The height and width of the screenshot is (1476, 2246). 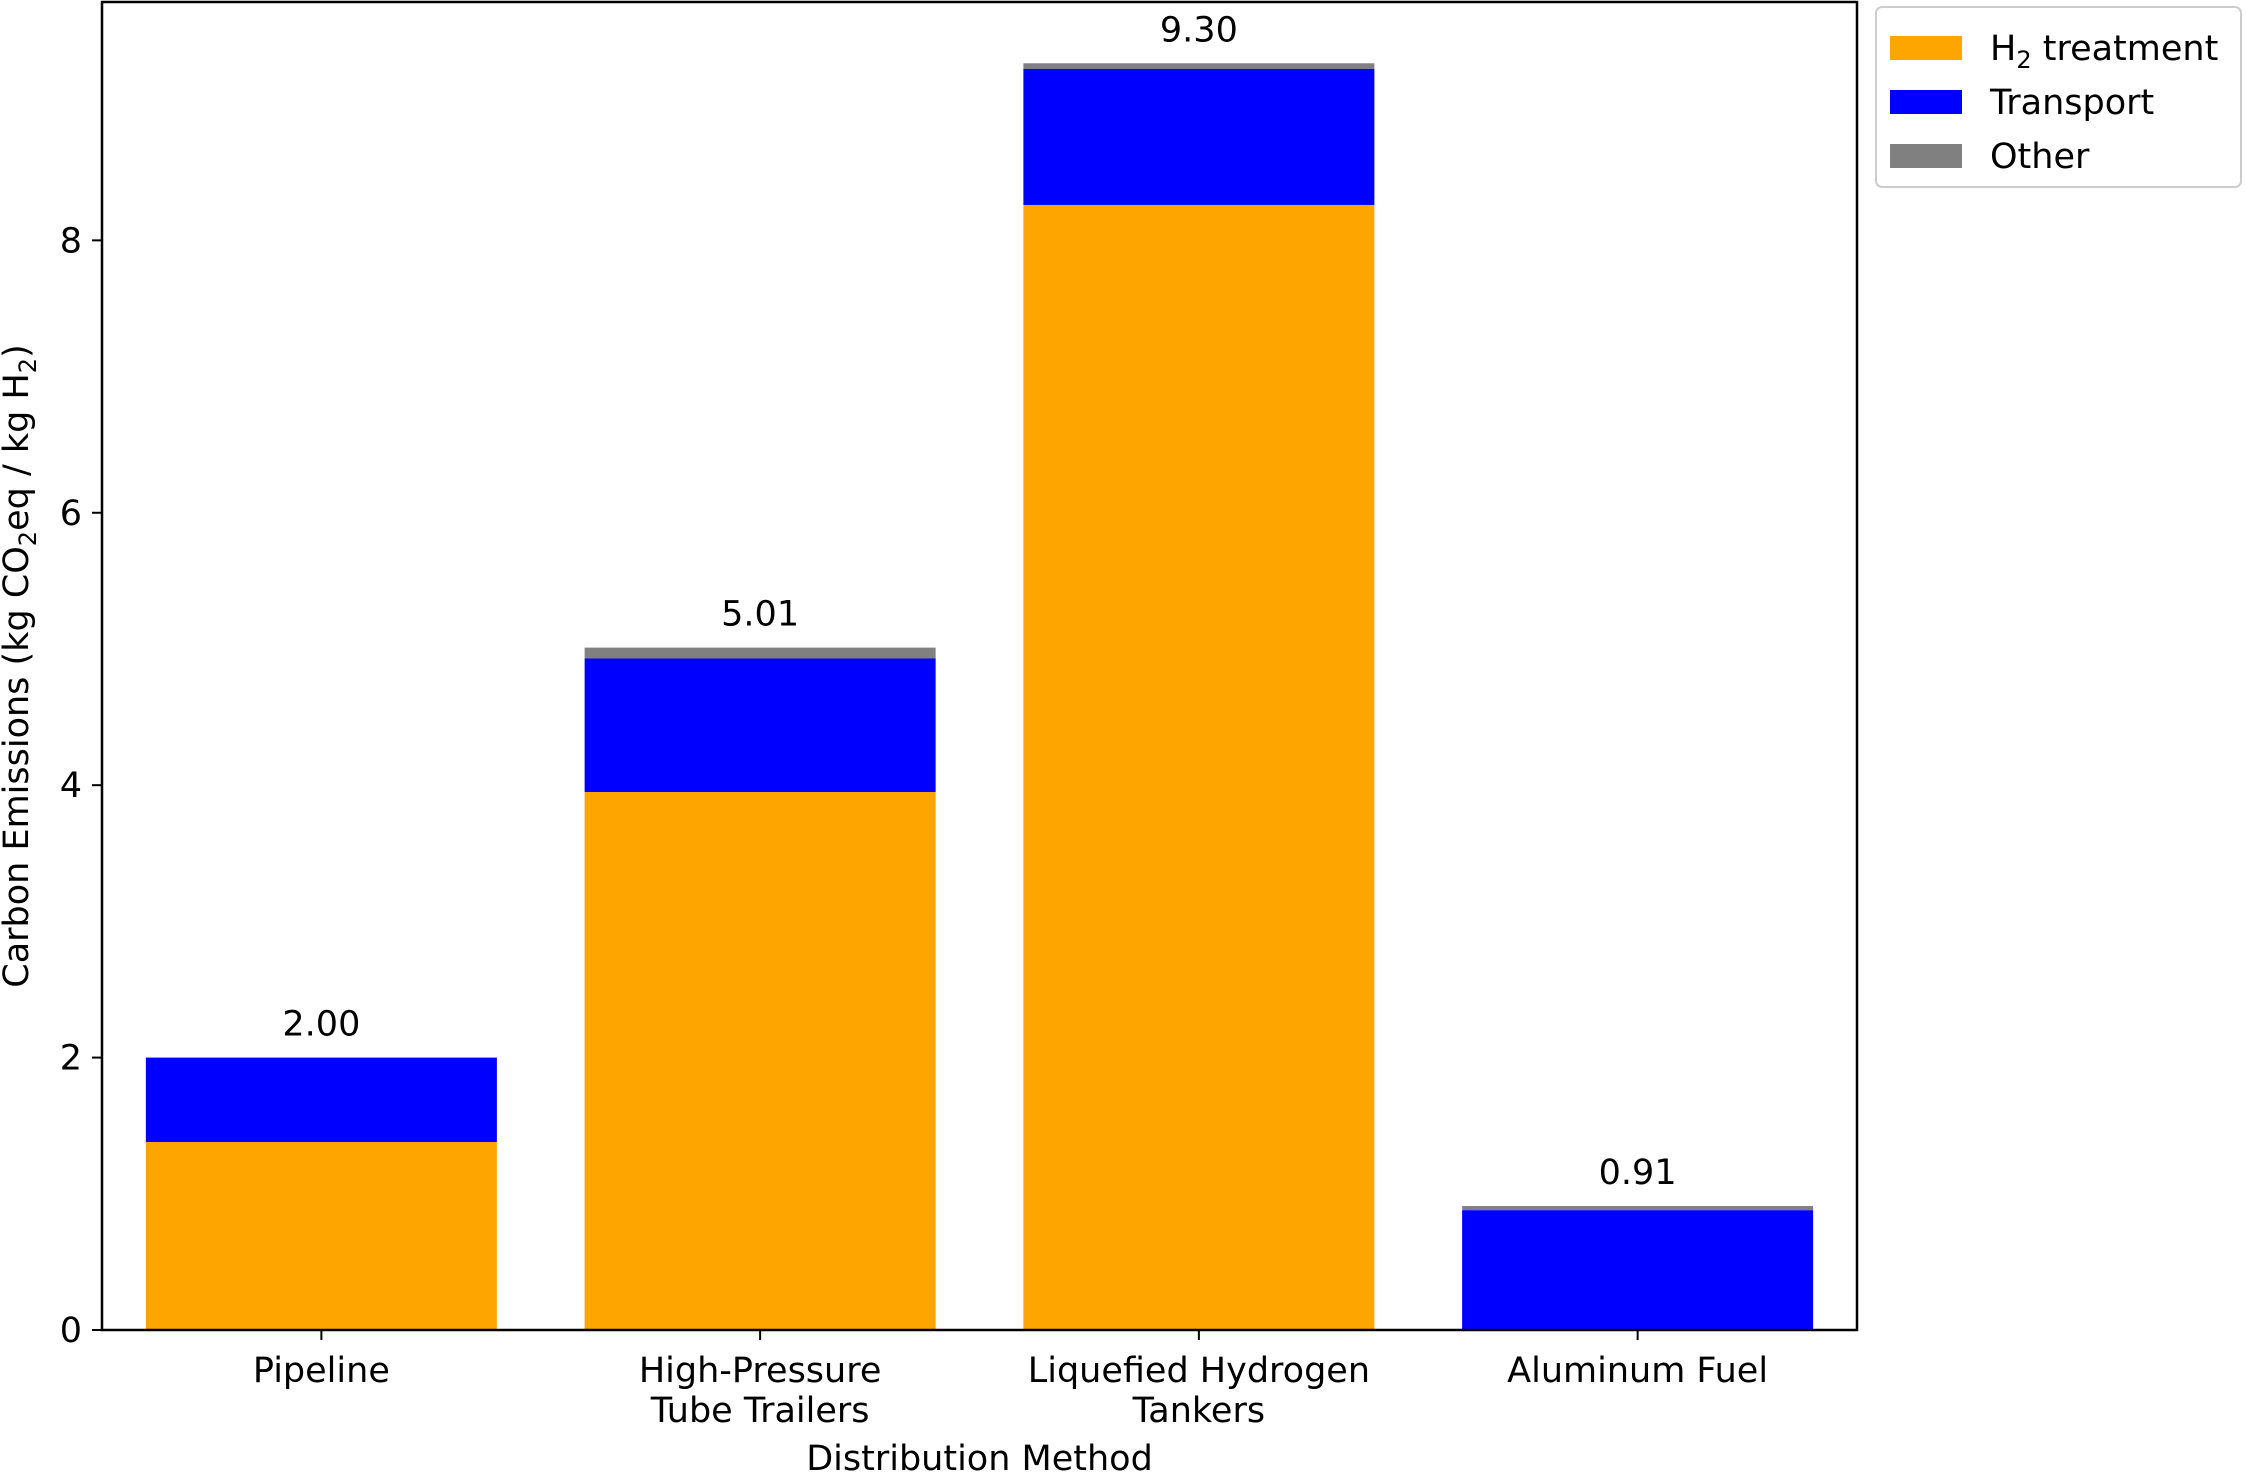 I want to click on legend-label-3: Other, so click(x=2040, y=157).